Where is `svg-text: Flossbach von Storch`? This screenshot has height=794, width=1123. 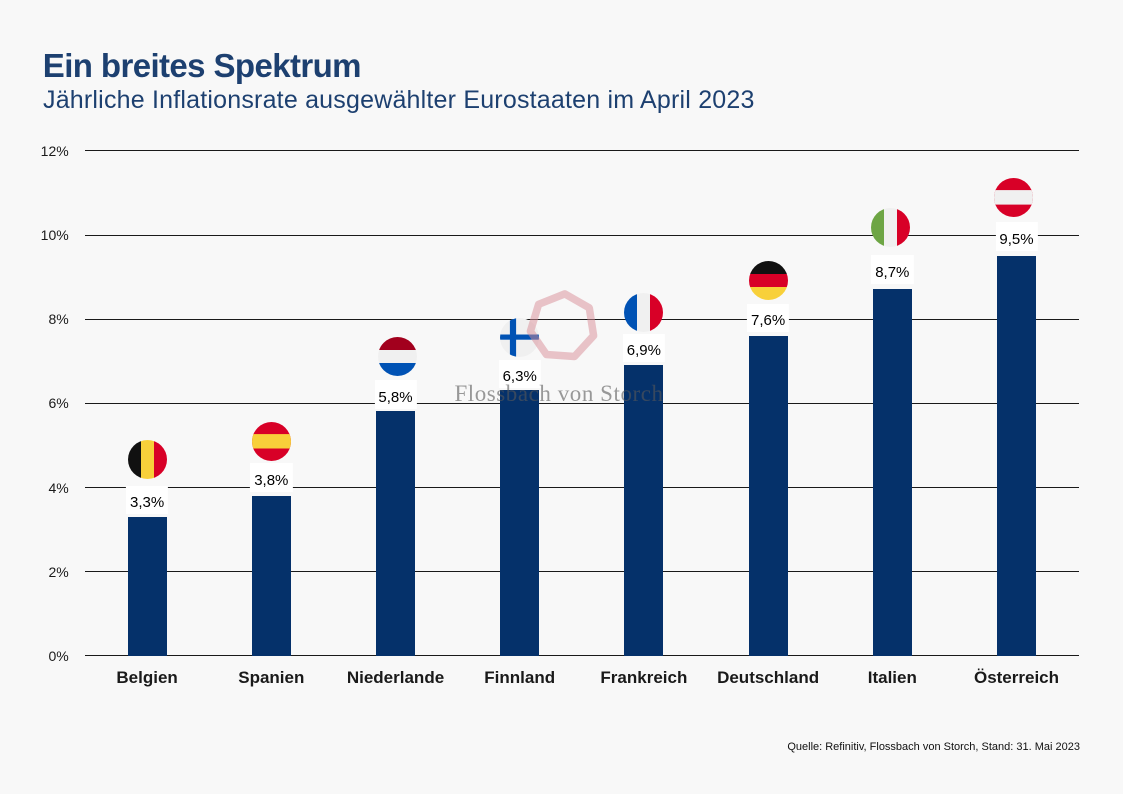
svg-text: Flossbach von Storch is located at coordinates (558, 393).